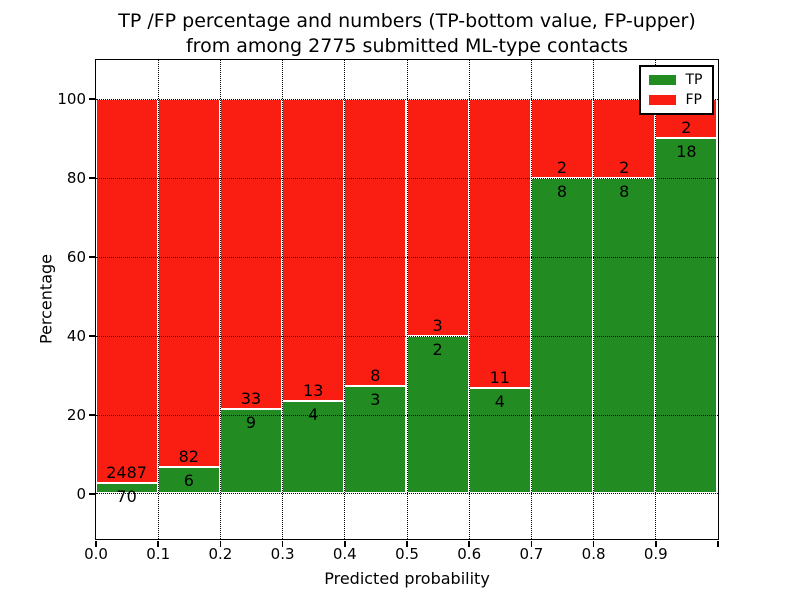  Describe the element at coordinates (686, 152) in the screenshot. I see `tp-count-label: 18` at that location.